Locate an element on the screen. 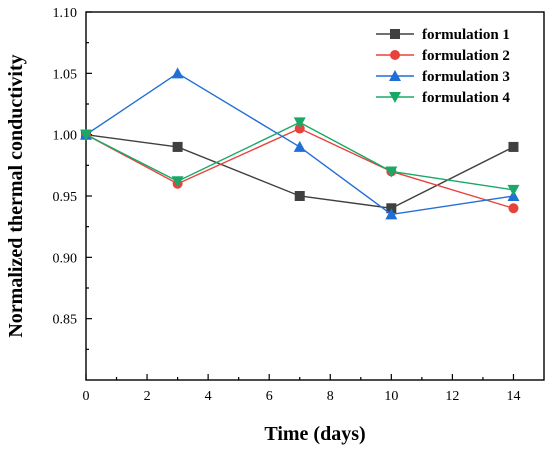 The image size is (550, 450). y-tick-label: 1.10 is located at coordinates (65, 13).